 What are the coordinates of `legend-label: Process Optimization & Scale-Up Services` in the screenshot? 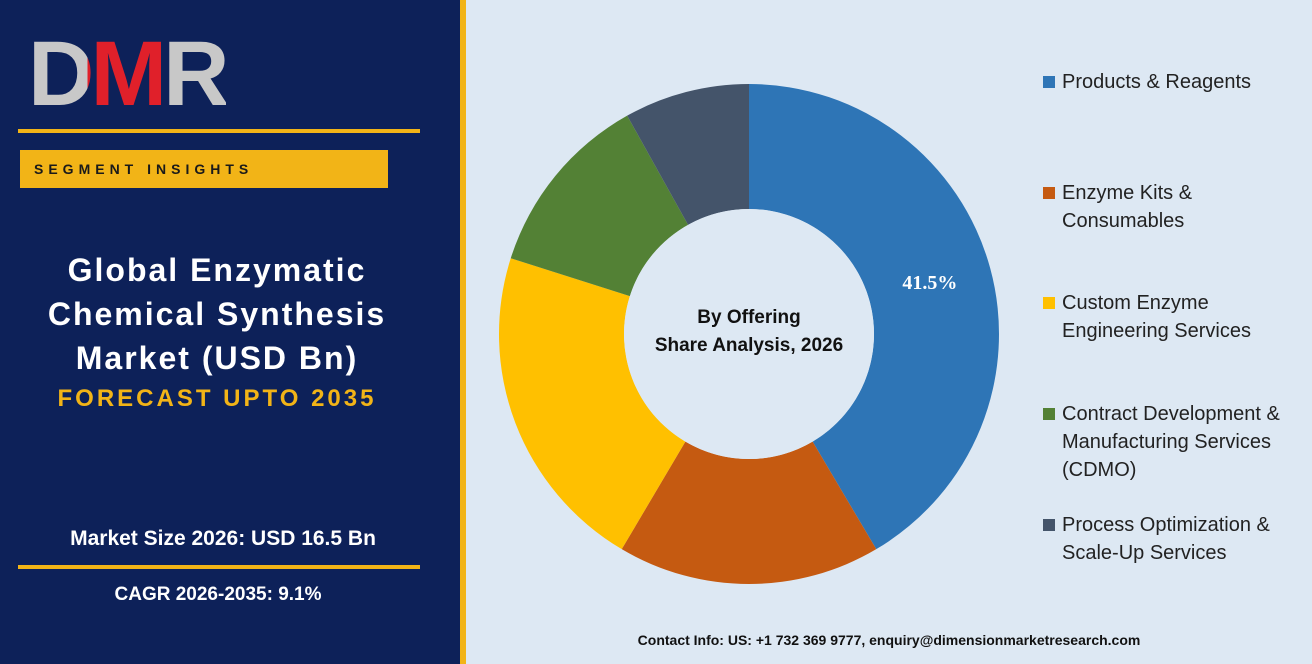 It's located at (1166, 539).